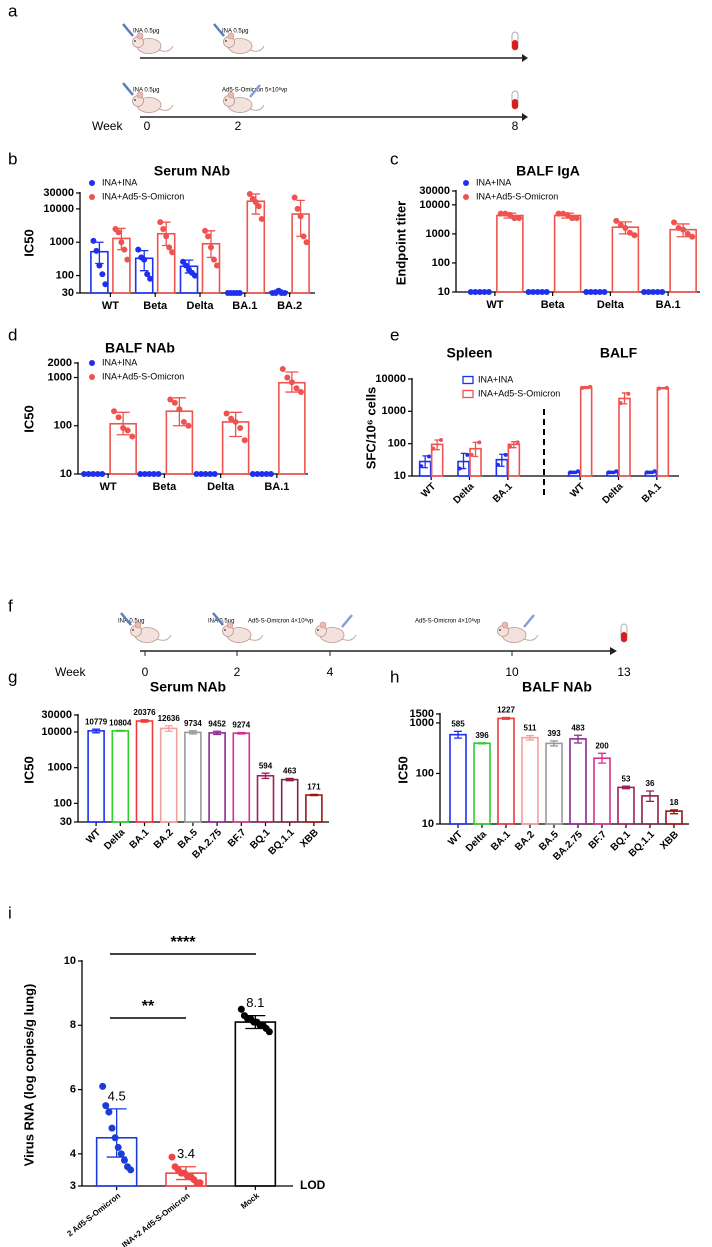 Image resolution: width=712 pixels, height=1247 pixels. Describe the element at coordinates (422, 714) in the screenshot. I see `y-tick-label: 1500` at that location.